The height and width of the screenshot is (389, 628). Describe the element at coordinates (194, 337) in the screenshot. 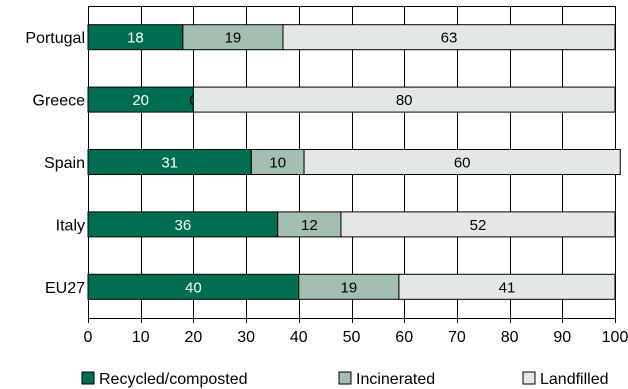

I see `x-tick-label-20: 20` at that location.